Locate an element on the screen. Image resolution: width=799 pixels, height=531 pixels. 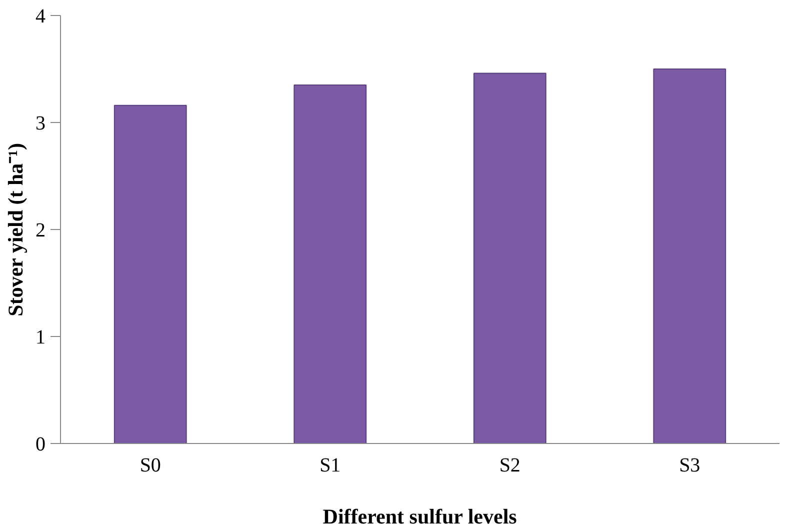
x-axis-title: Different sulfur levels is located at coordinates (419, 516).